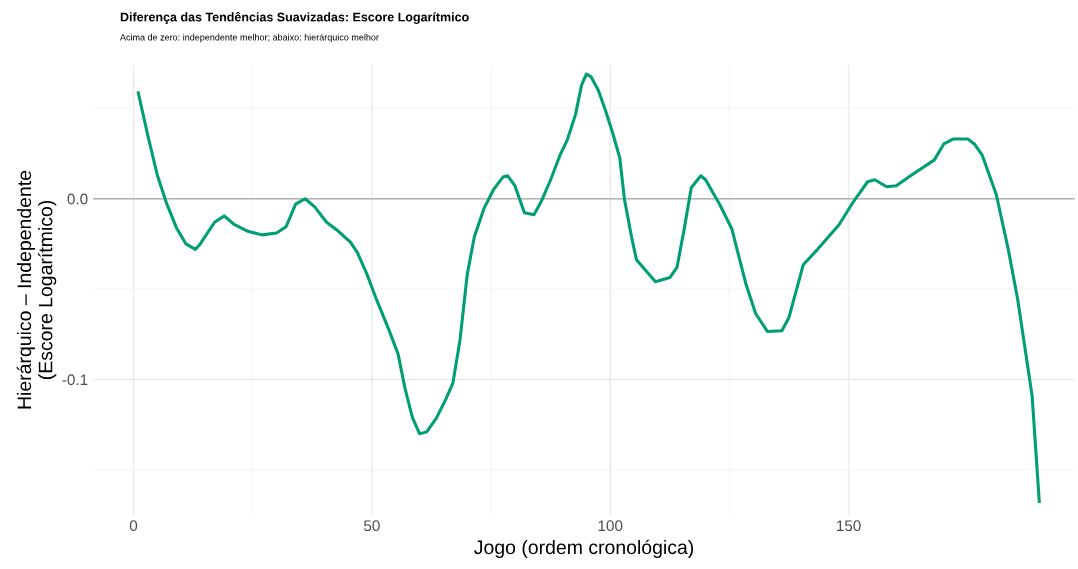  Describe the element at coordinates (584, 549) in the screenshot. I see `x-axis-title: Jogo (ordem cronológica)` at that location.